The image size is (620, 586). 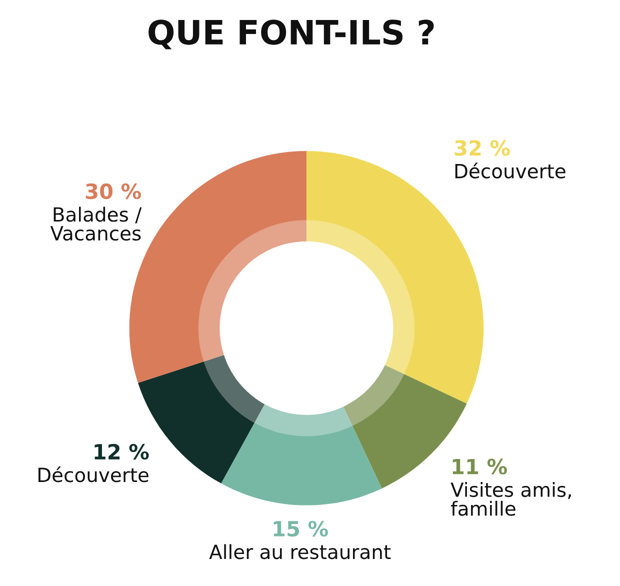 I want to click on slice-label: Balades / Vacances, so click(x=96, y=223).